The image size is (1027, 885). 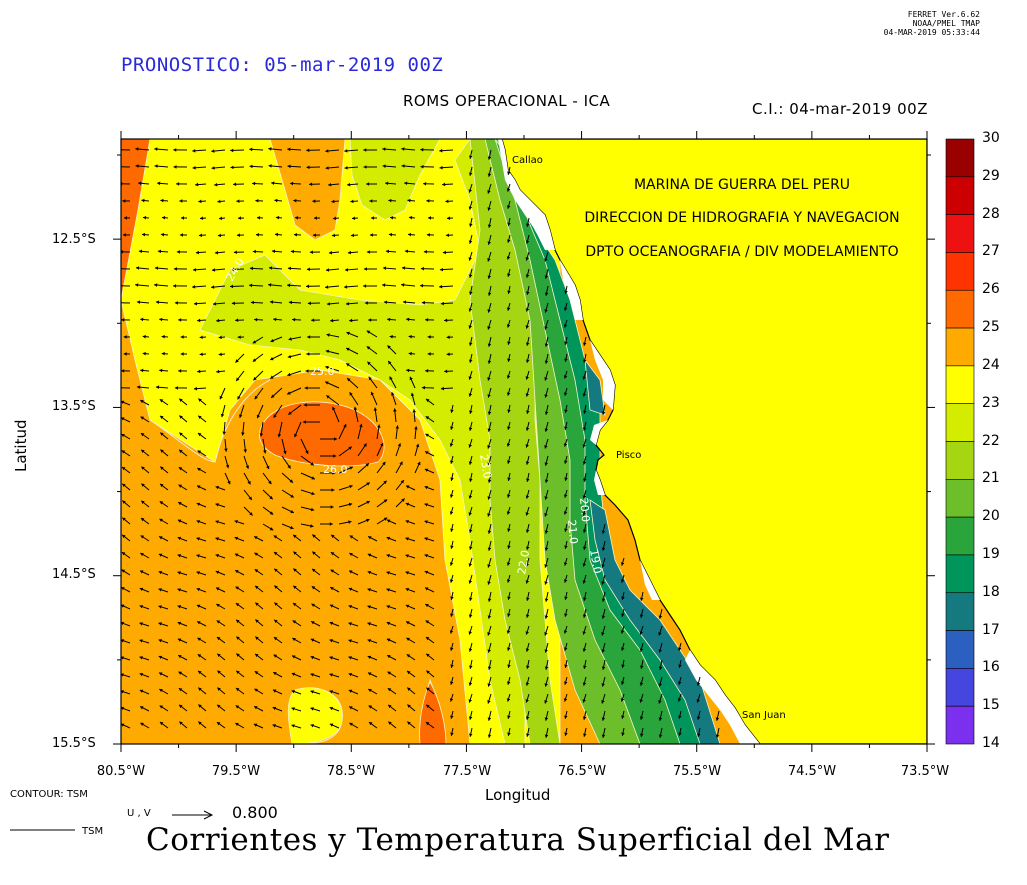 What do you see at coordinates (527, 160) in the screenshot?
I see `place-callao: Callao` at bounding box center [527, 160].